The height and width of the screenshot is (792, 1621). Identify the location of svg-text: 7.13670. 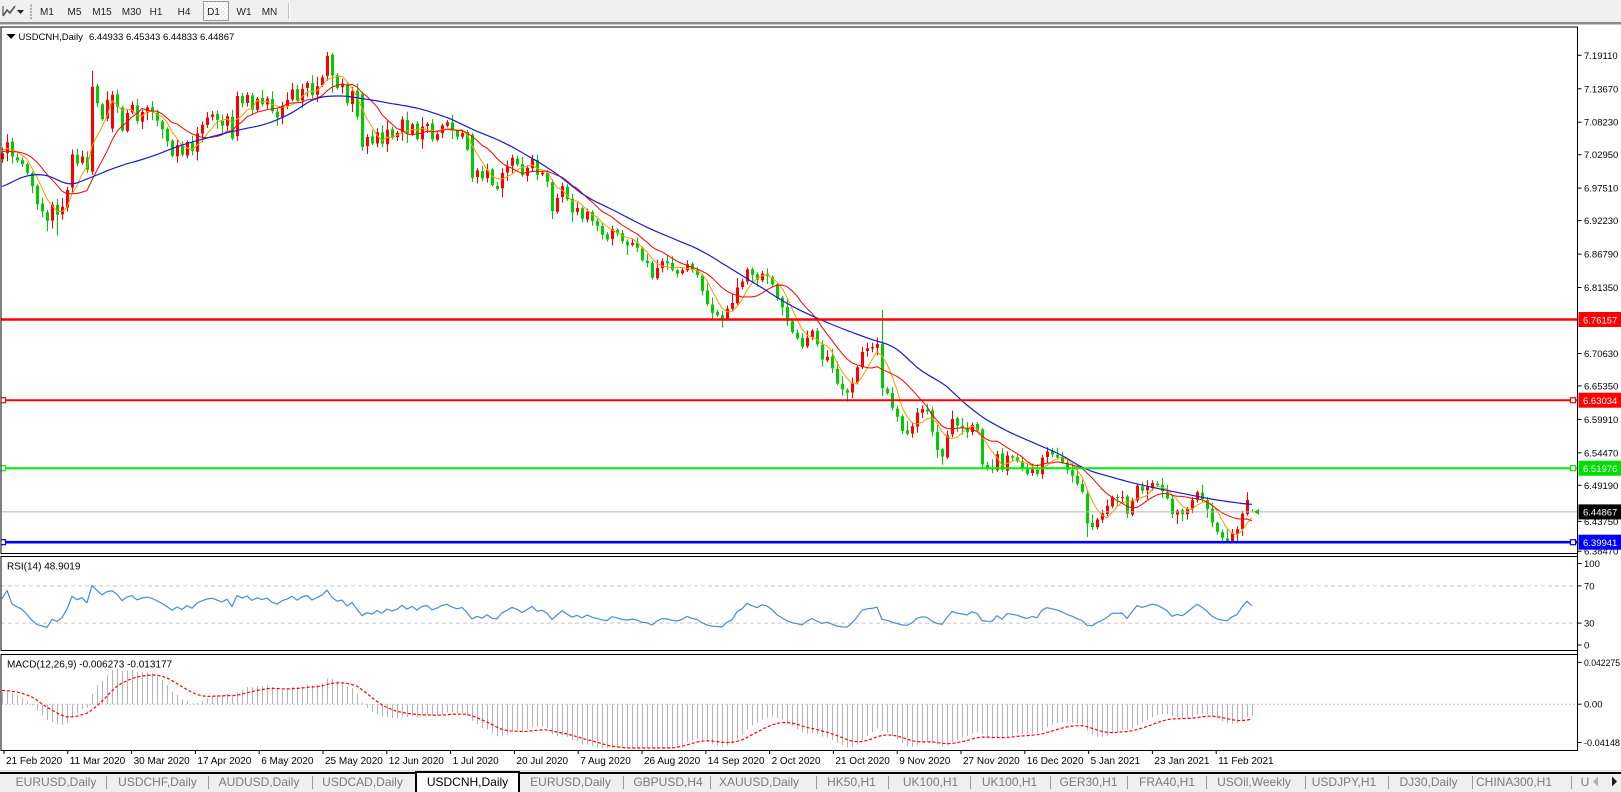
(1601, 89).